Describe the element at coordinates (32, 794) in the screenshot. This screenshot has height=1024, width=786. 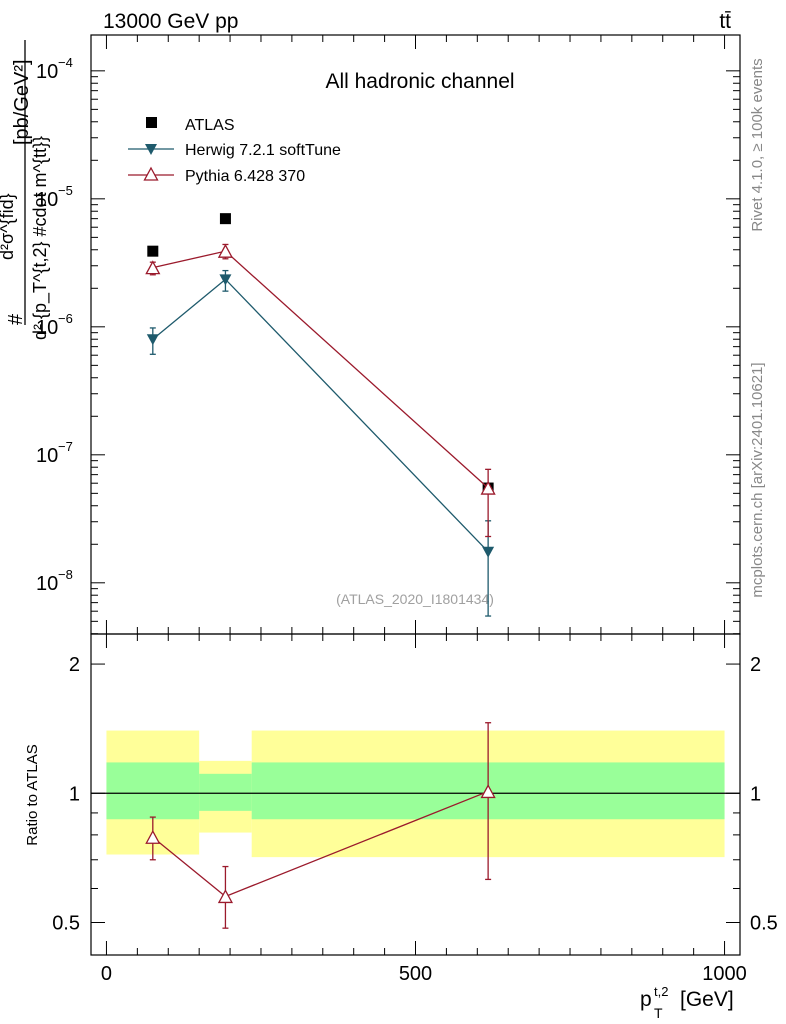
I see `ratio-y-label: Ratio to ATLAS` at that location.